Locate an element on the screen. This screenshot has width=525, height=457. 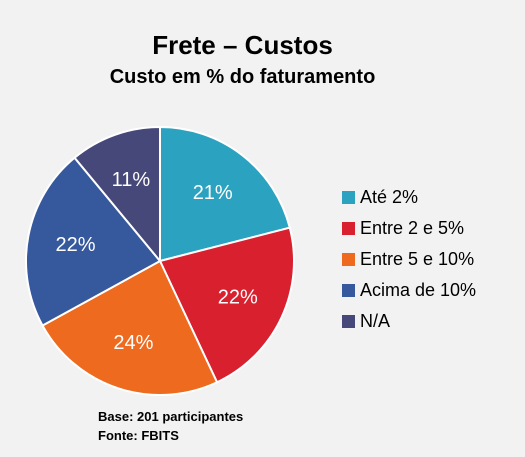
chart-subtitle: Custo em % do faturamento is located at coordinates (242, 77).